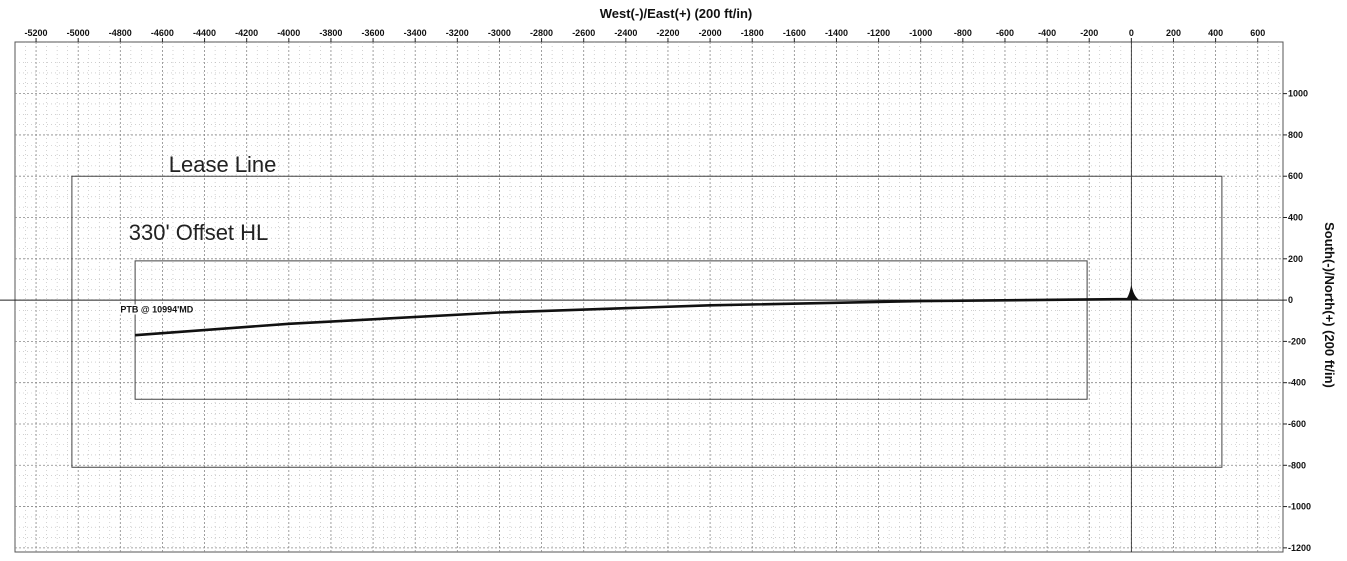 The height and width of the screenshot is (561, 1347). Describe the element at coordinates (963, 33) in the screenshot. I see `x-tick-label: -800` at that location.